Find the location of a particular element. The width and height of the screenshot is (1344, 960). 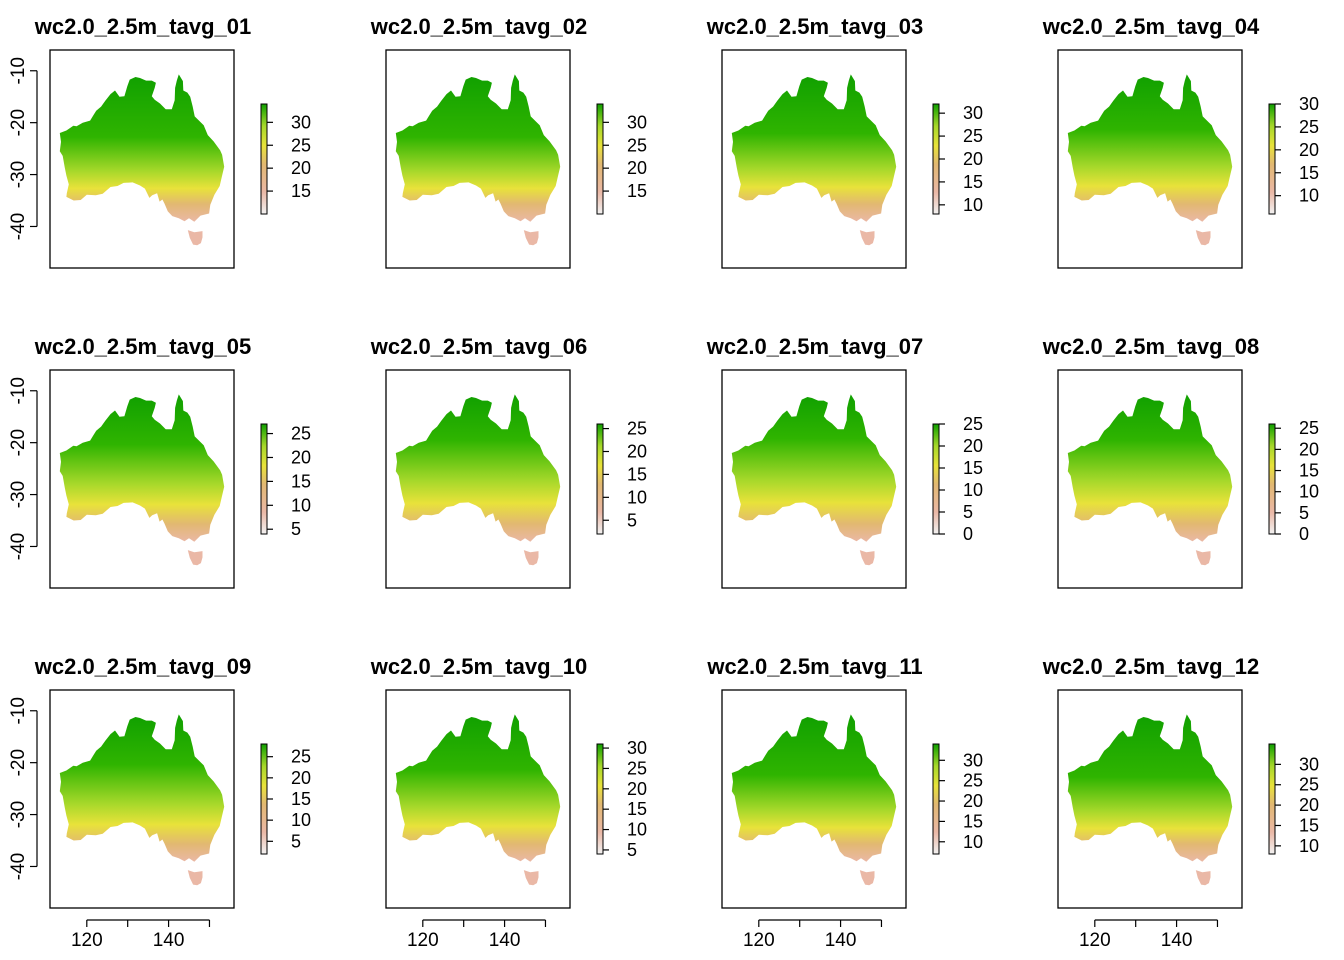

panel-title: wc2.0_2.5m_tavg_07 is located at coordinates (815, 346).